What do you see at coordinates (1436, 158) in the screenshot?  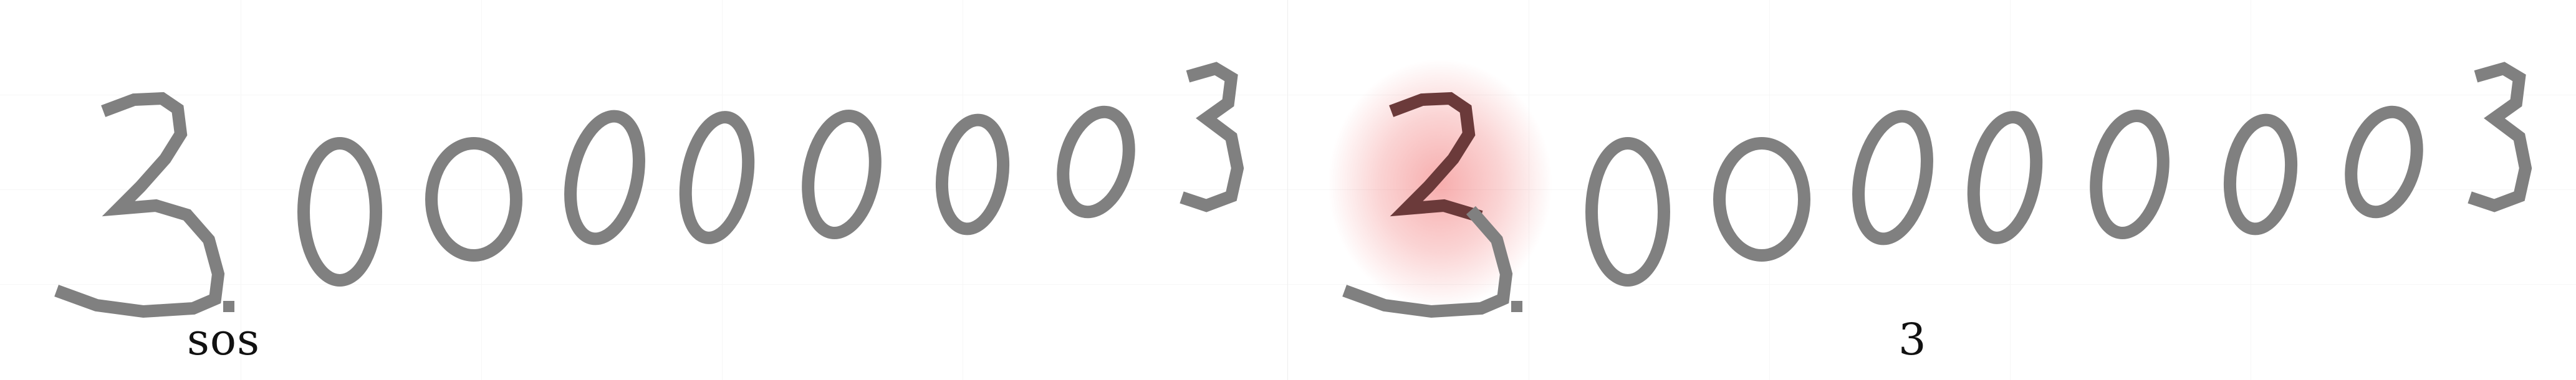 I see `digit-3-large-upper` at bounding box center [1436, 158].